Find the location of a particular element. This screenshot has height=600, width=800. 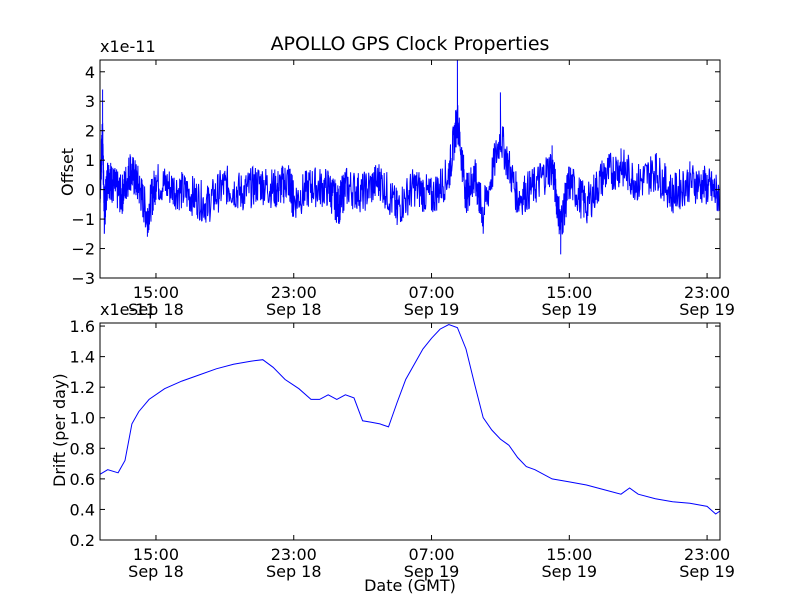

y-tick-label: −1 is located at coordinates (83, 219).